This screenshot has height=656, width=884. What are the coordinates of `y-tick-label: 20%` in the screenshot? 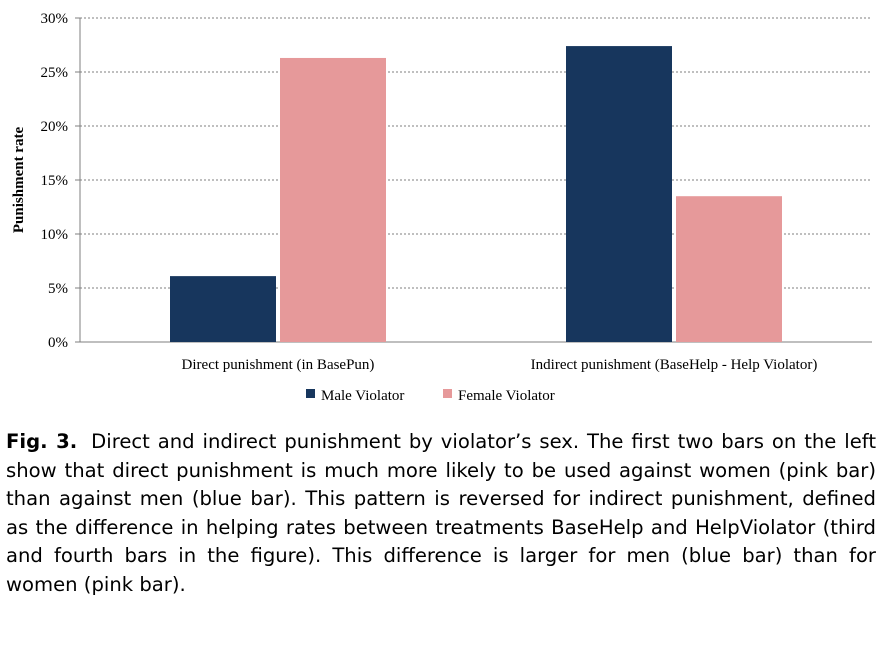 It's located at (55, 127).